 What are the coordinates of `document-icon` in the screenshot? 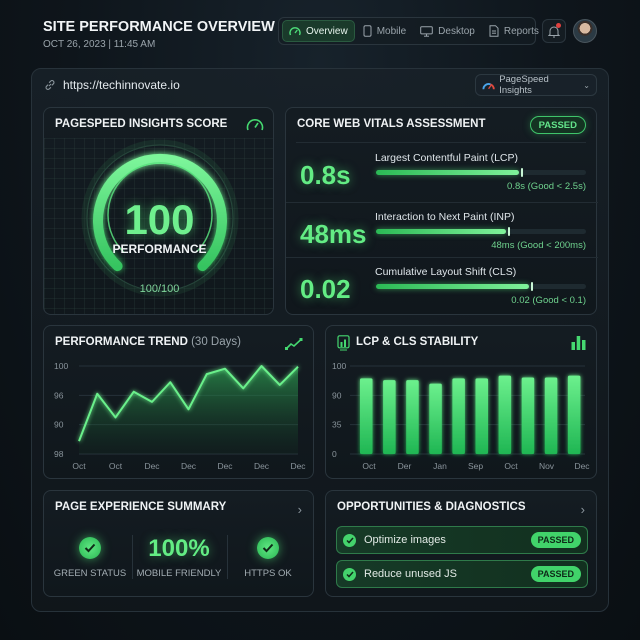 It's located at (494, 31).